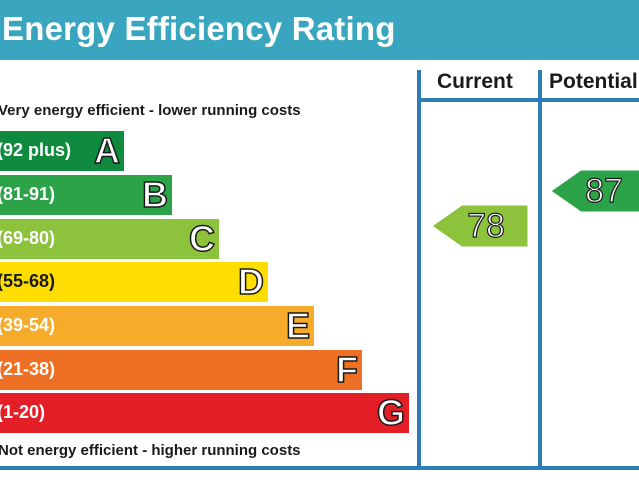  What do you see at coordinates (181, 370) in the screenshot?
I see `band-f: (21-38) F` at bounding box center [181, 370].